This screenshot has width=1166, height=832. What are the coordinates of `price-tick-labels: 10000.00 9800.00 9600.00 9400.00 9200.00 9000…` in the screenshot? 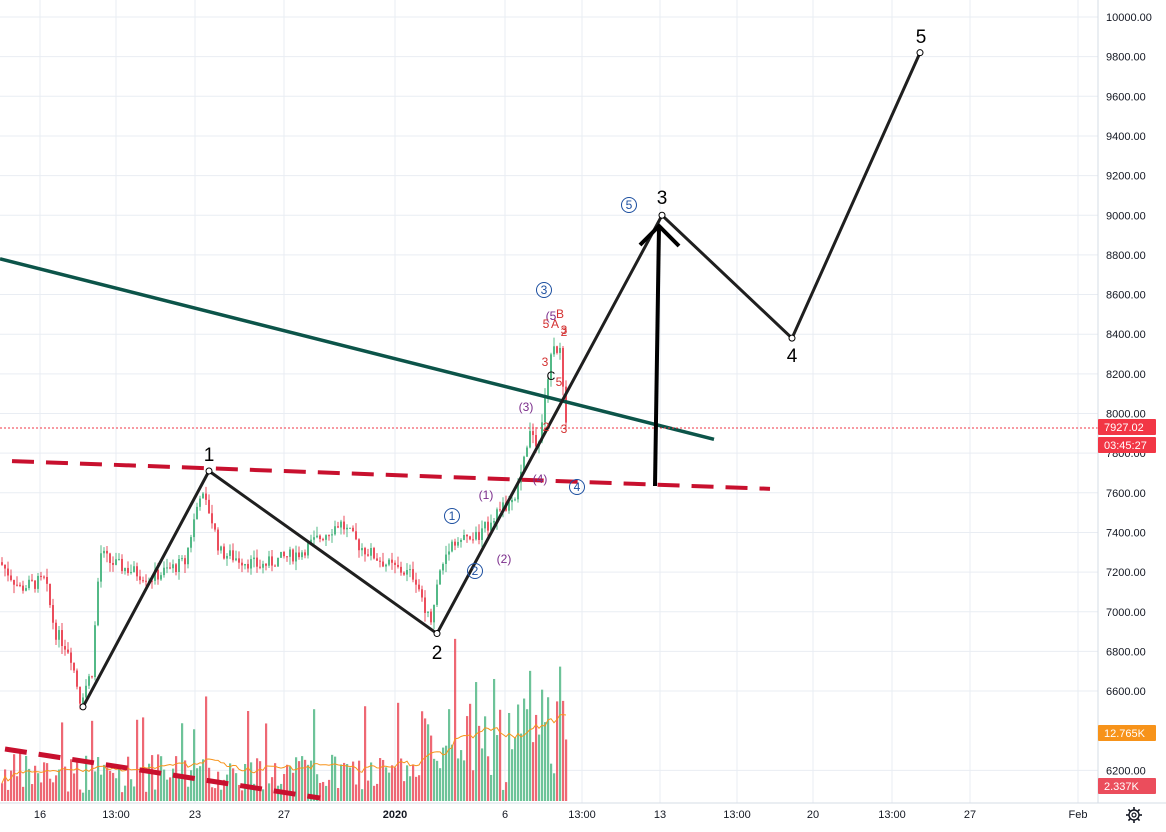 It's located at (1129, 394).